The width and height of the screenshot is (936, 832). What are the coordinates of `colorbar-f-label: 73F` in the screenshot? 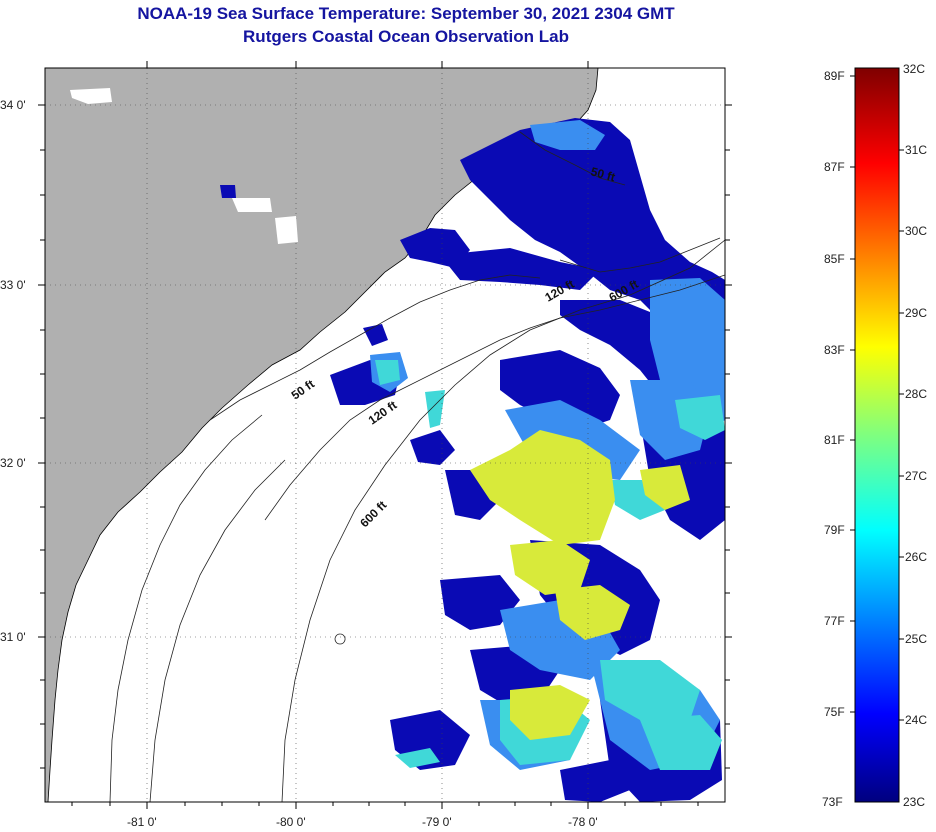 It's located at (832, 802).